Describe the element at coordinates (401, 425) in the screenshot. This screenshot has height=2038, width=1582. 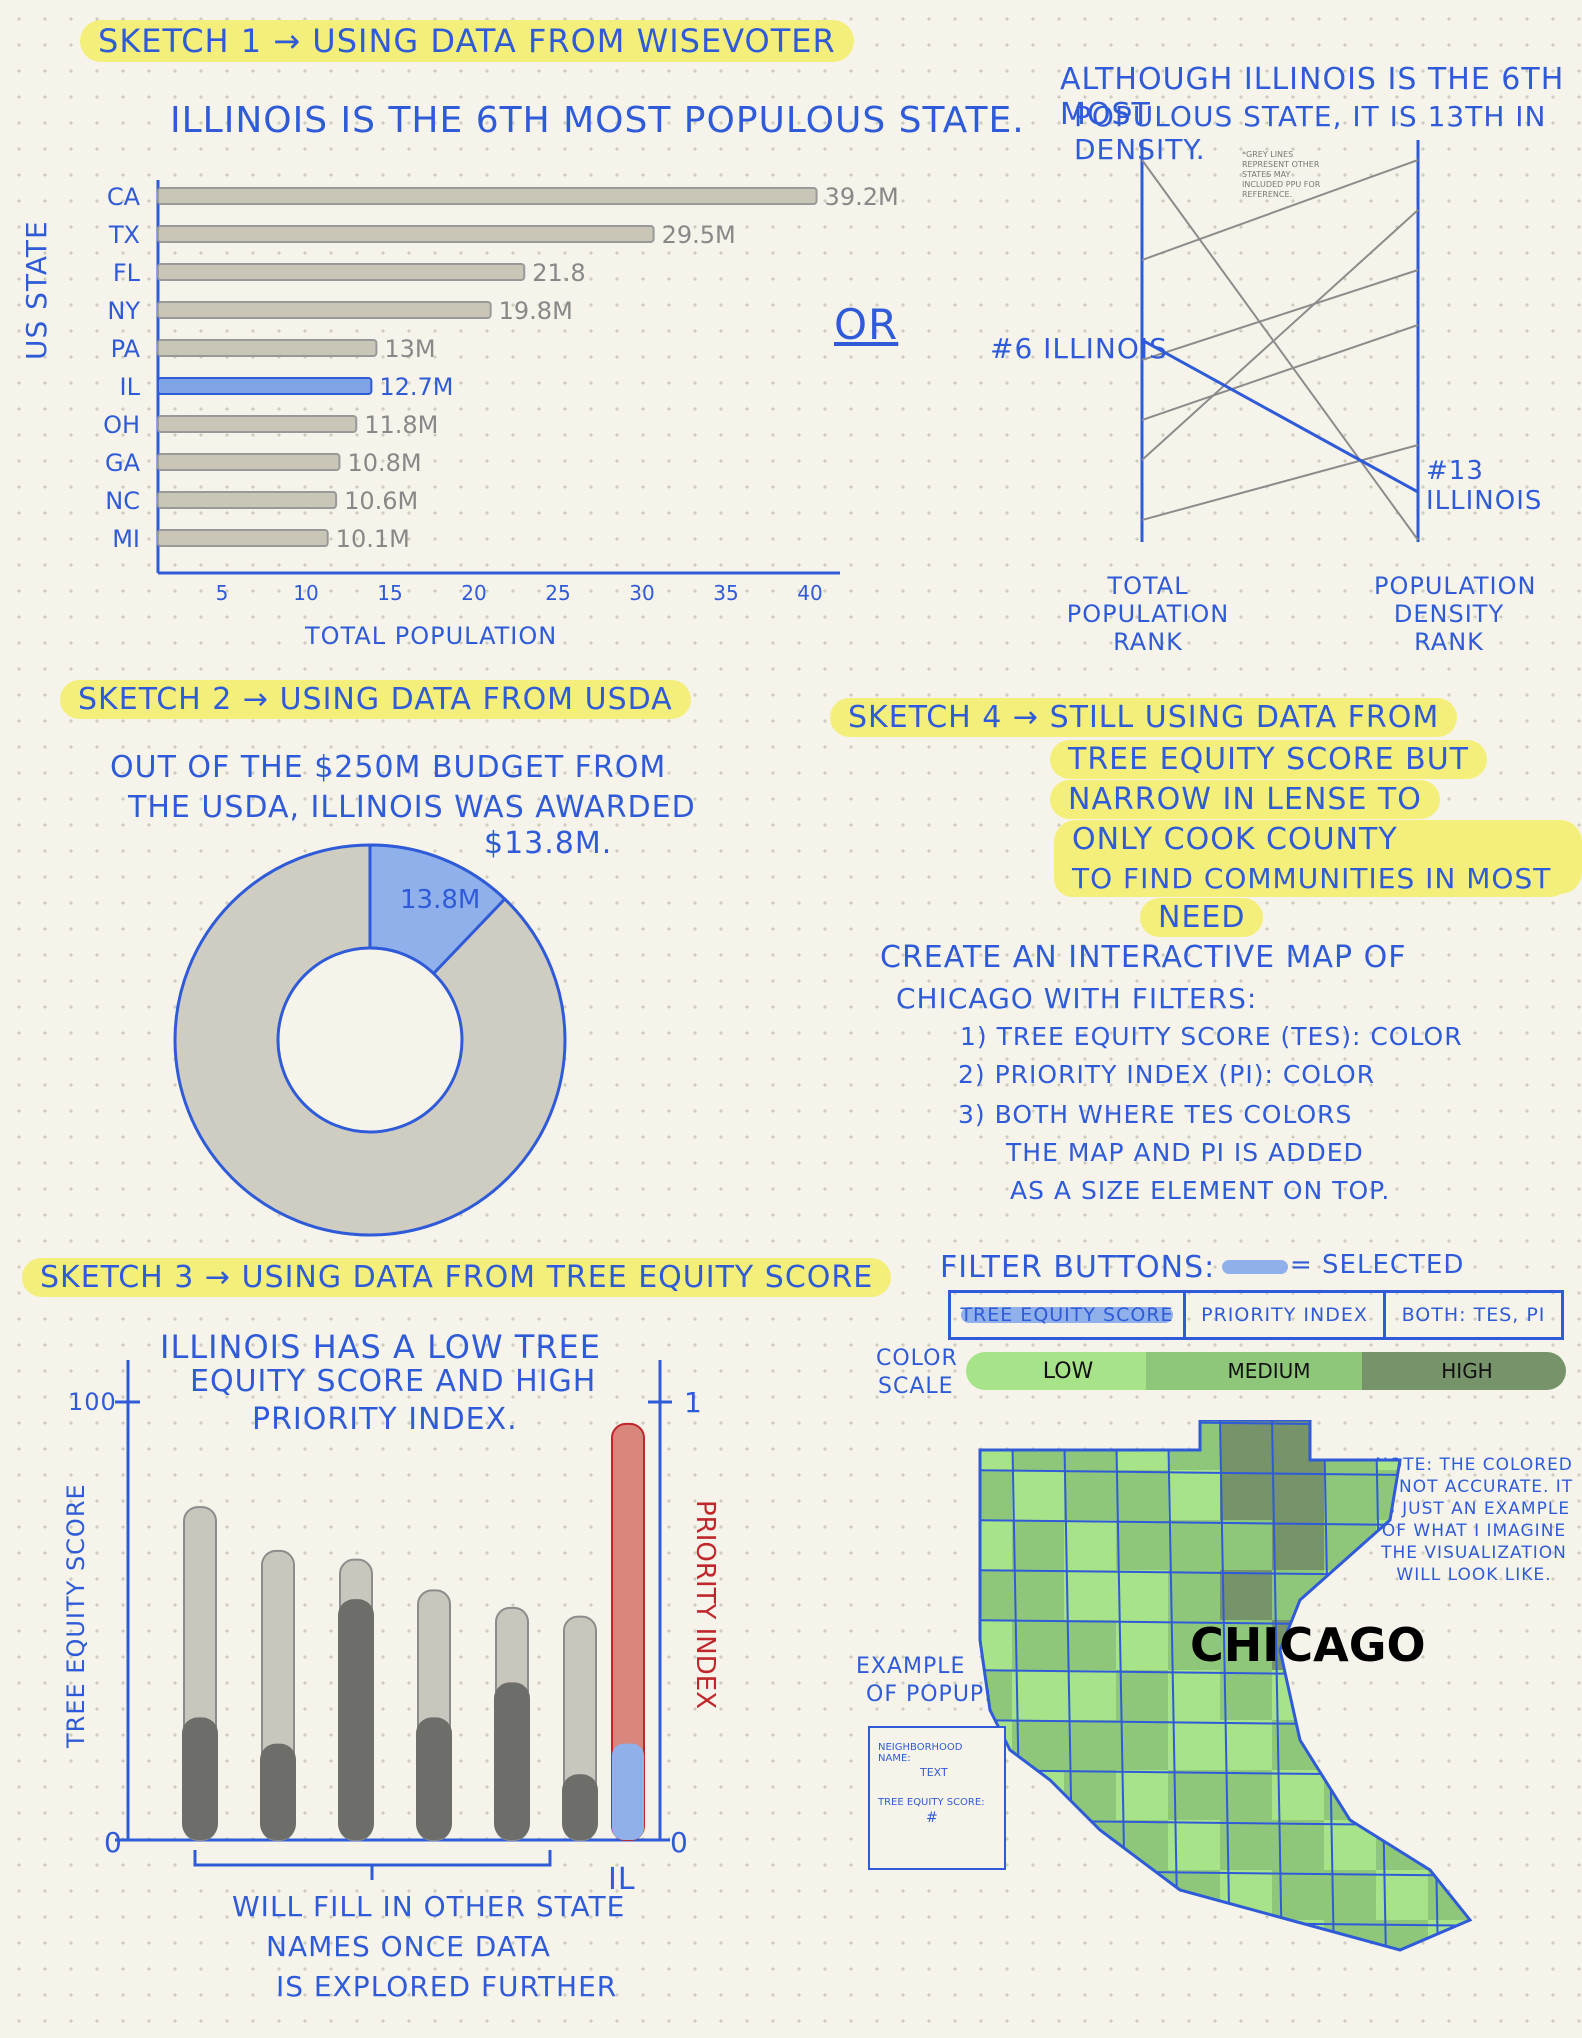
I see `value-label-oh: 11.8M` at that location.